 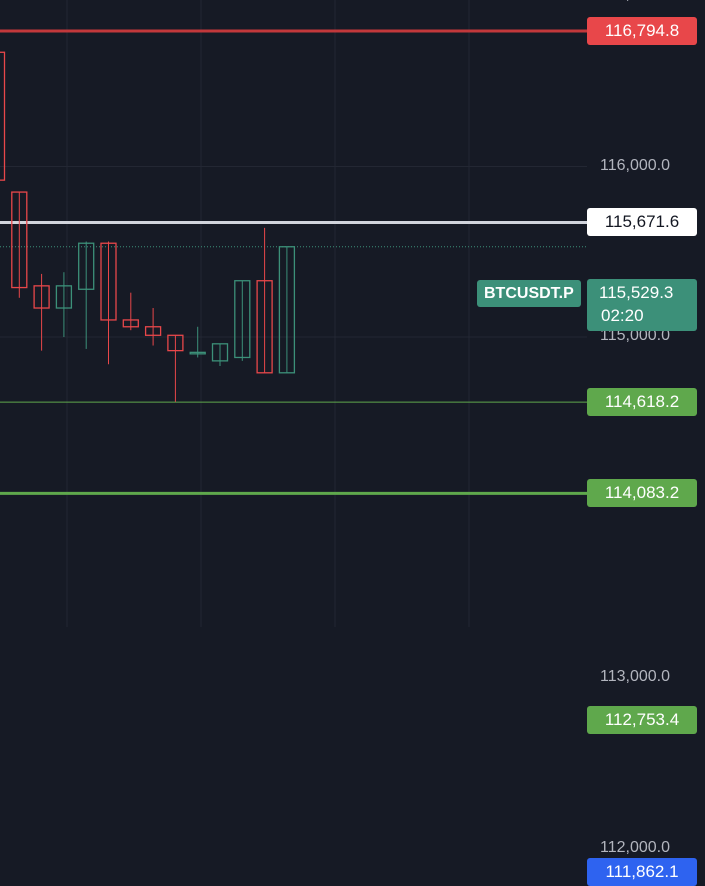 What do you see at coordinates (529, 293) in the screenshot?
I see `symbol-tag: BTCUSDT.P` at bounding box center [529, 293].